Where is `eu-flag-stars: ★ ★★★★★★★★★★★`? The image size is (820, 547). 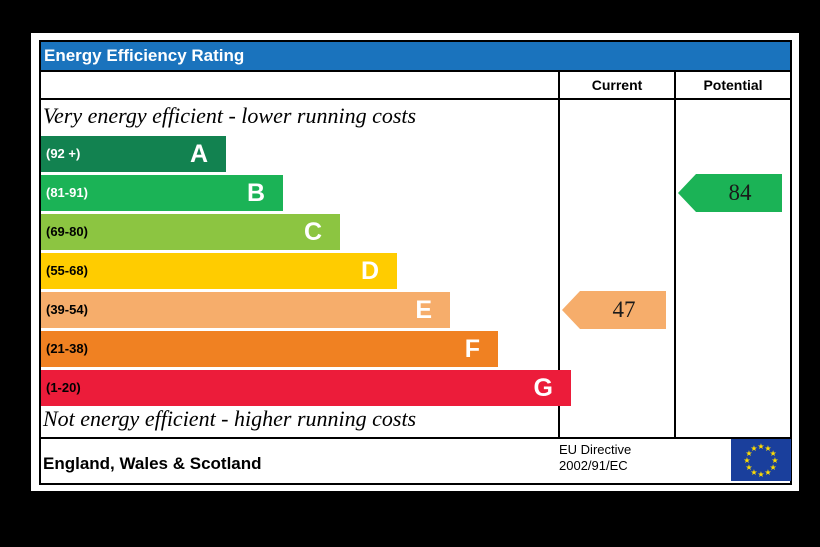
eu-flag-stars: ★ ★★★★★★★★★★★ is located at coordinates (760, 460).